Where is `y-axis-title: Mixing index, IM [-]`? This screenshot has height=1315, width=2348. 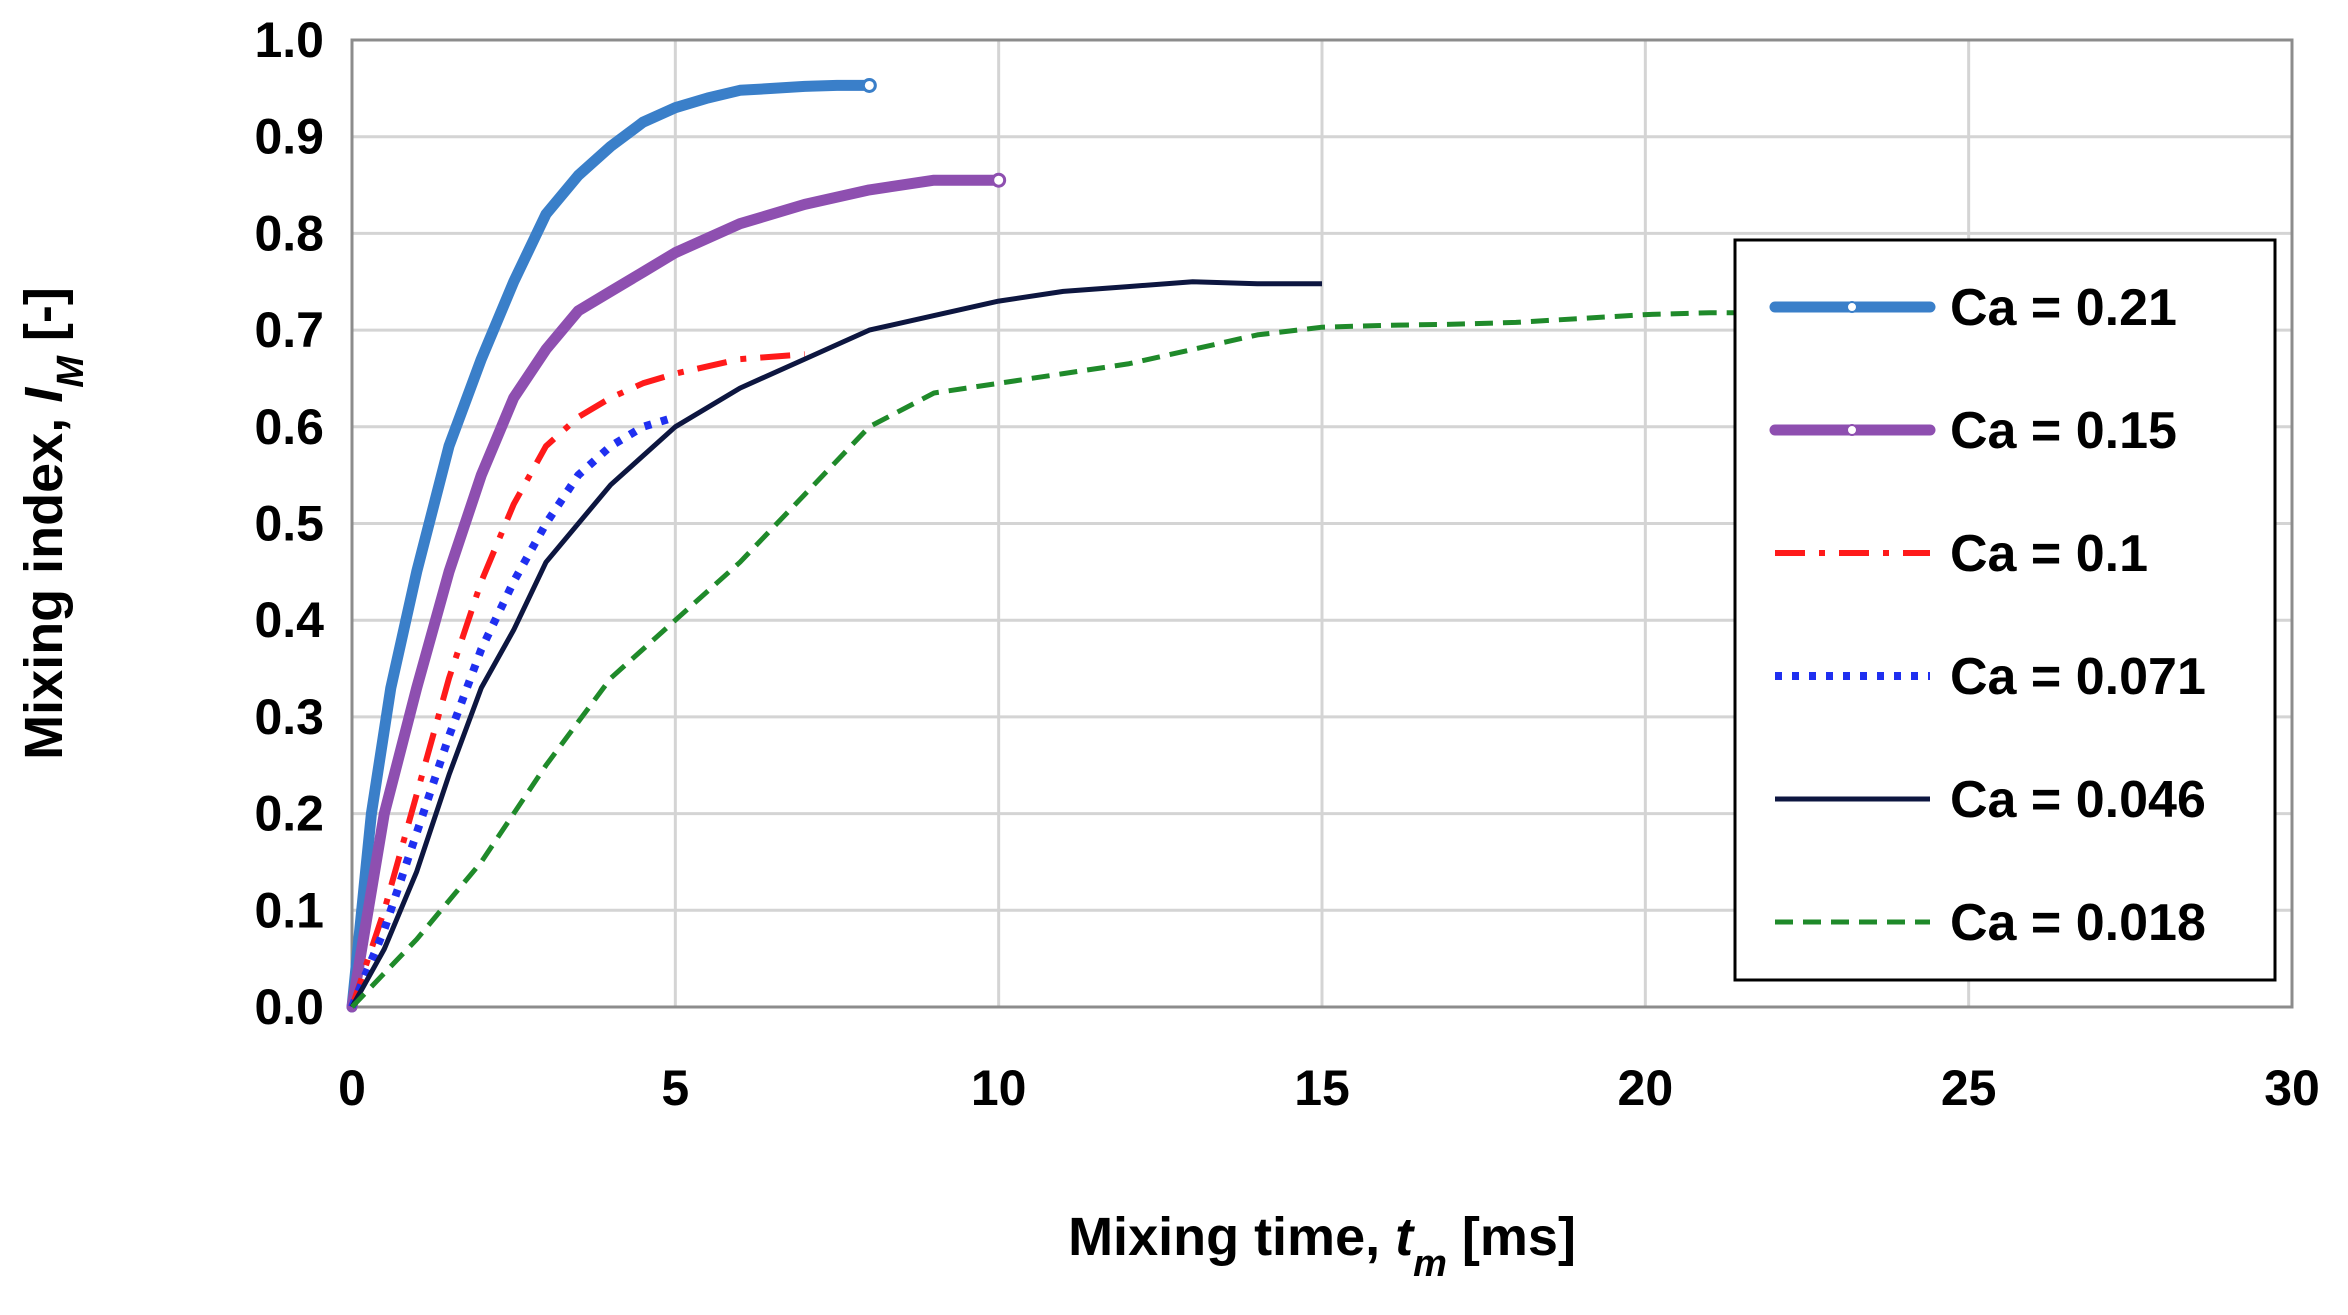 y-axis-title: Mixing index, IM [-] is located at coordinates (53, 523).